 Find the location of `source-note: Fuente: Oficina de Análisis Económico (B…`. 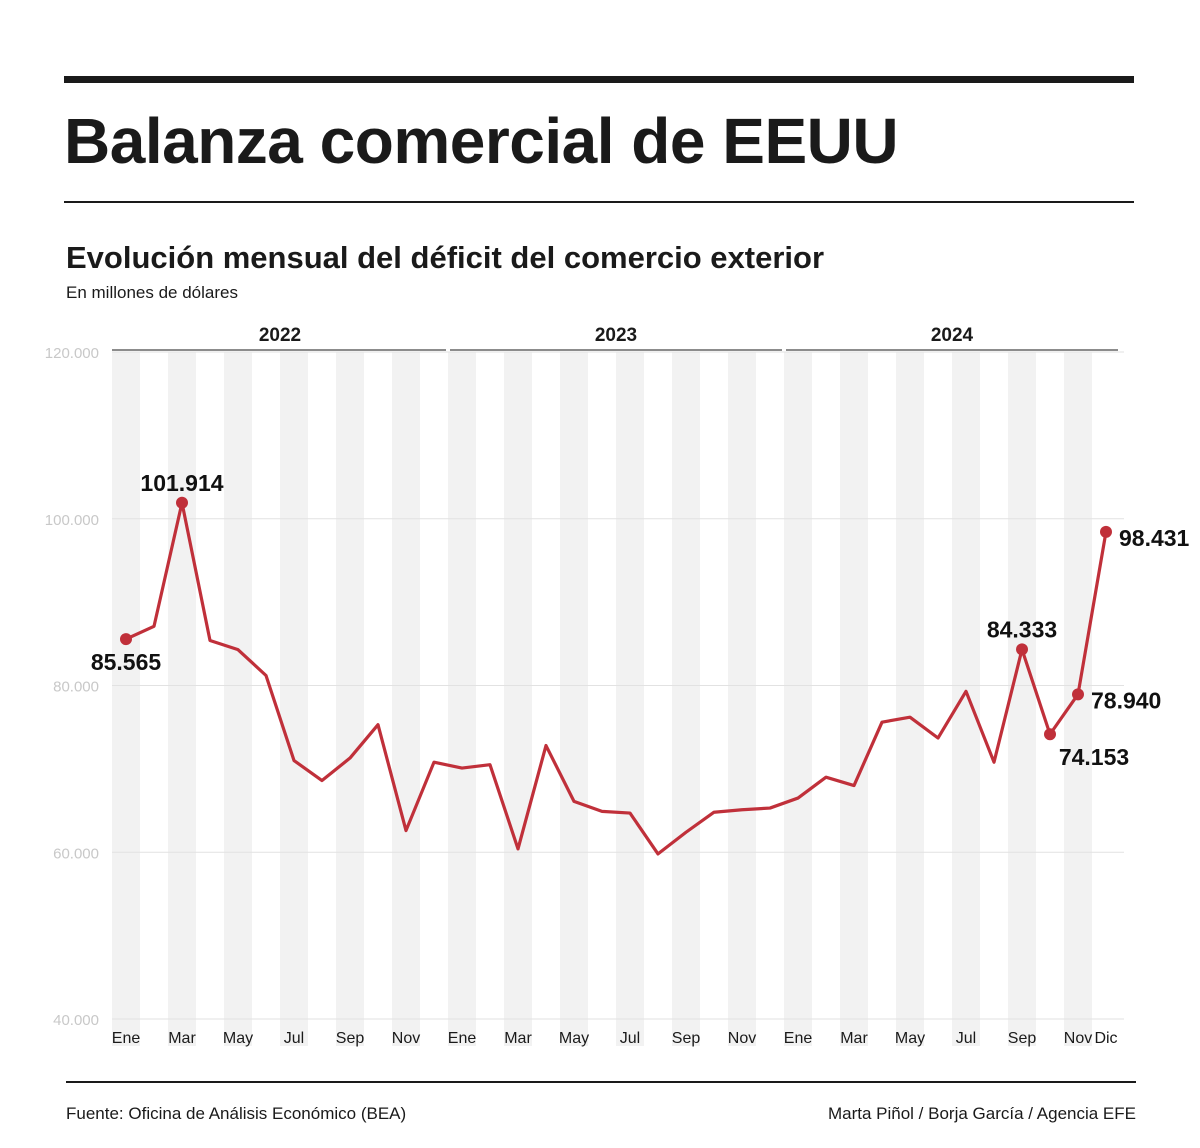

source-note: Fuente: Oficina de Análisis Económico (B… is located at coordinates (236, 1113).